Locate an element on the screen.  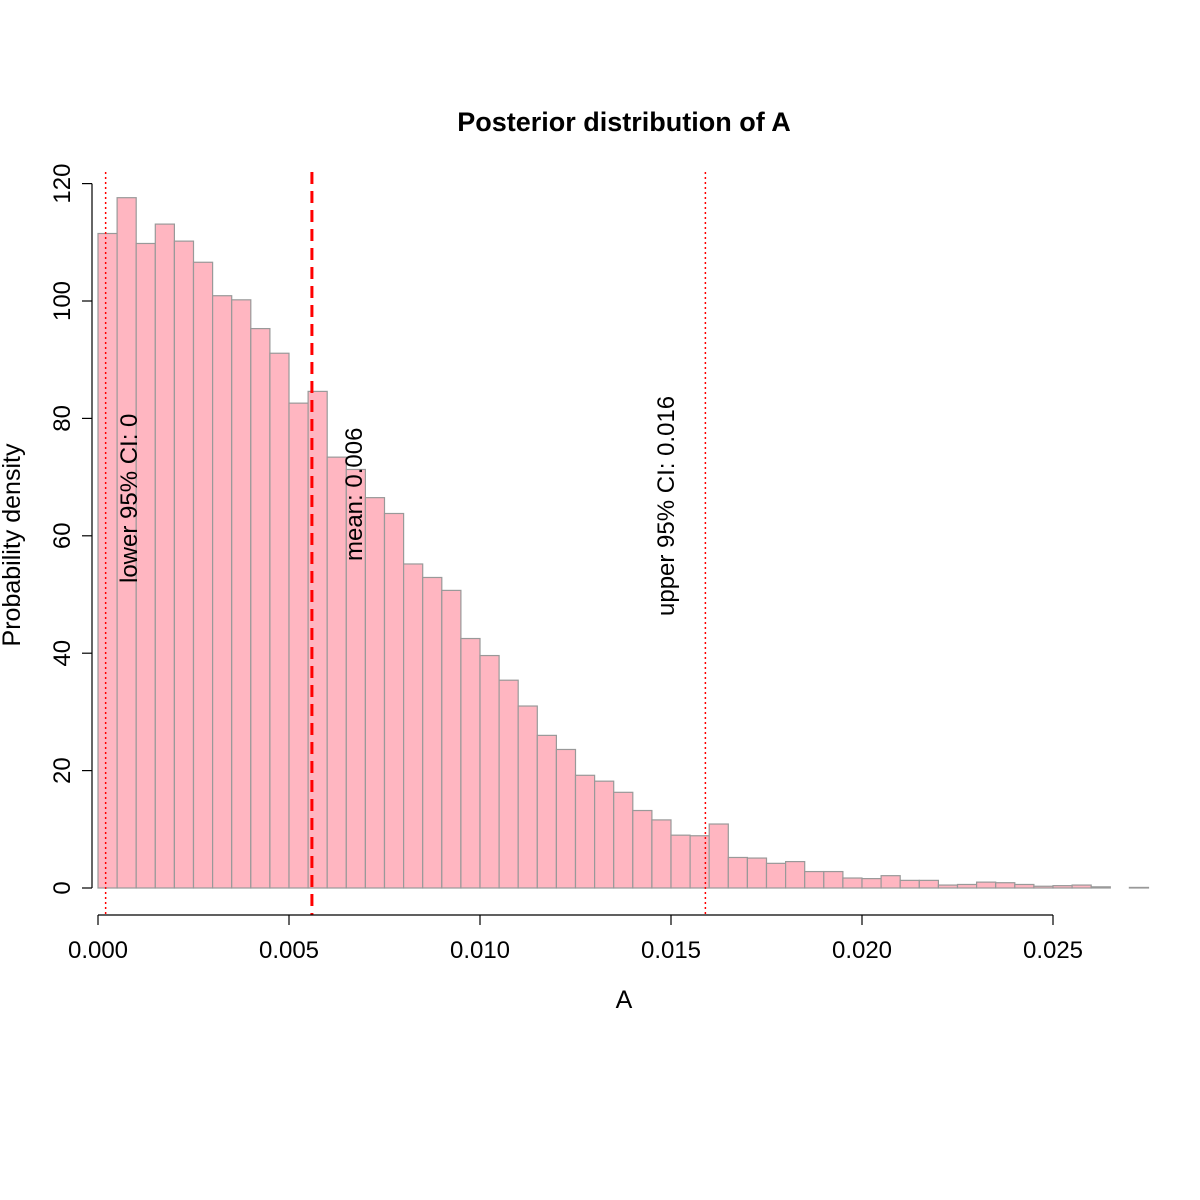
lower-ci-label: lower 95% CI: 0 is located at coordinates (129, 498).